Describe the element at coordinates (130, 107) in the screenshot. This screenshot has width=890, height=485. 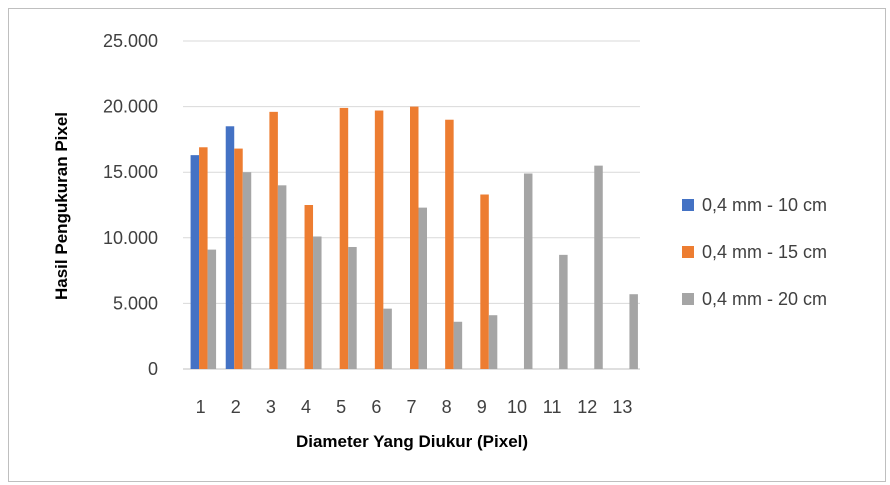
I see `y-tick-label: 20.000` at that location.